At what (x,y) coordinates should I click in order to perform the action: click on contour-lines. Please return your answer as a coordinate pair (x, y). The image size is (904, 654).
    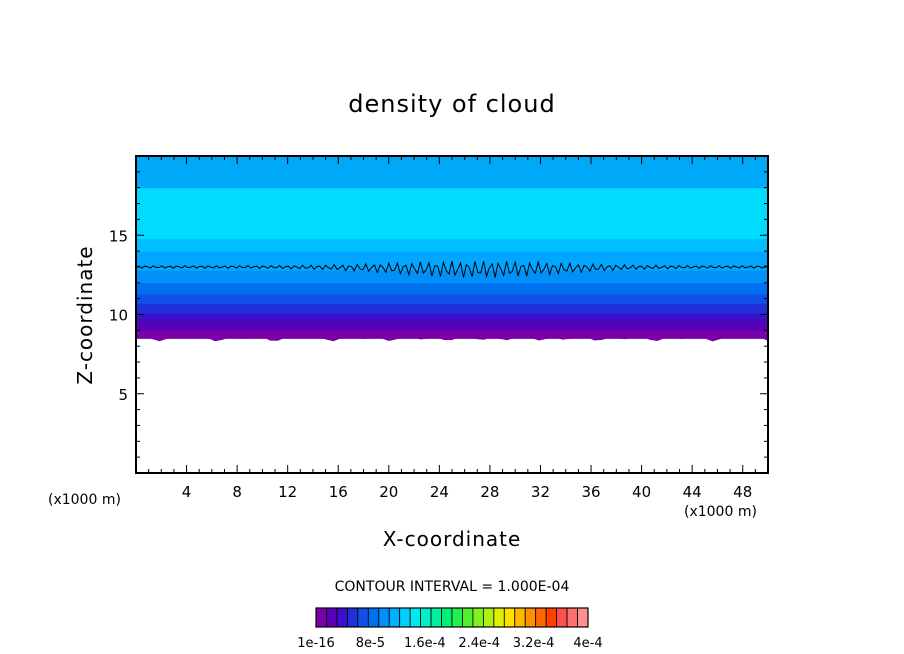
    Looking at the image, I should click on (452, 269).